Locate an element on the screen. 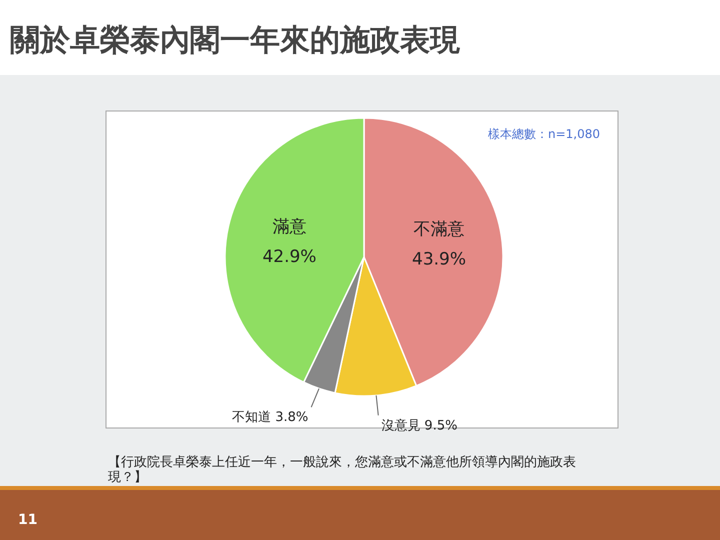 This screenshot has height=540, width=720. slice-label: 不滿意 is located at coordinates (439, 229).